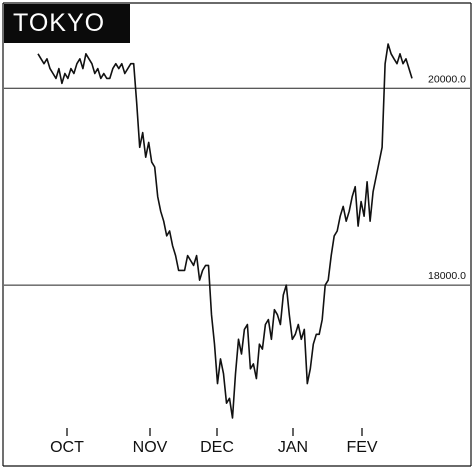  I want to click on x-label-fev: FEV, so click(361, 447).